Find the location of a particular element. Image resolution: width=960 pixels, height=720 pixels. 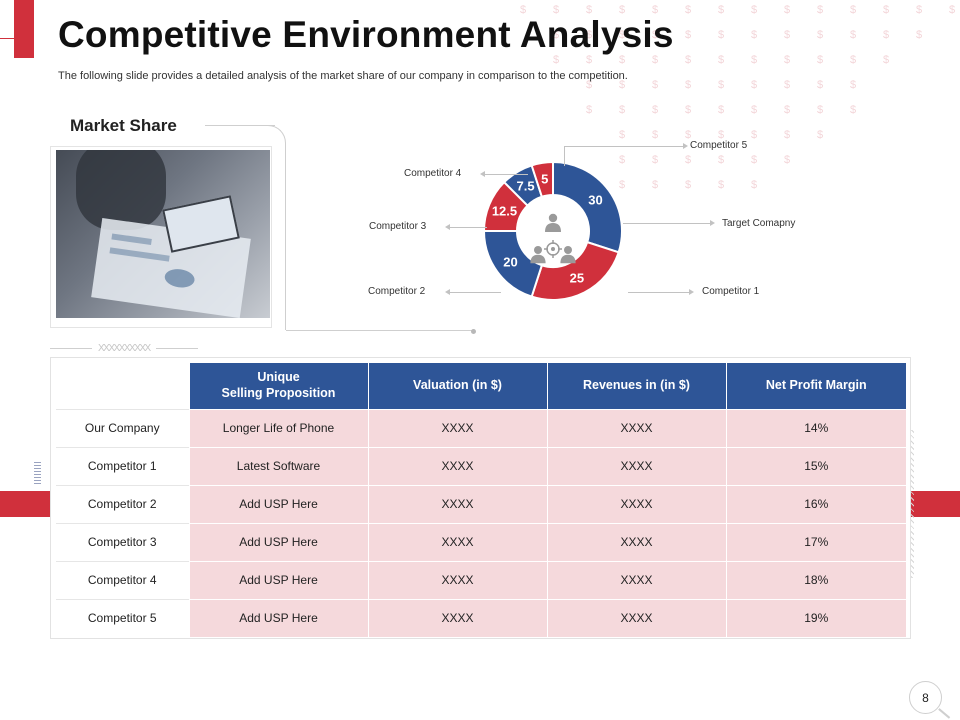

row-margin-cell: 18% is located at coordinates (815, 579).